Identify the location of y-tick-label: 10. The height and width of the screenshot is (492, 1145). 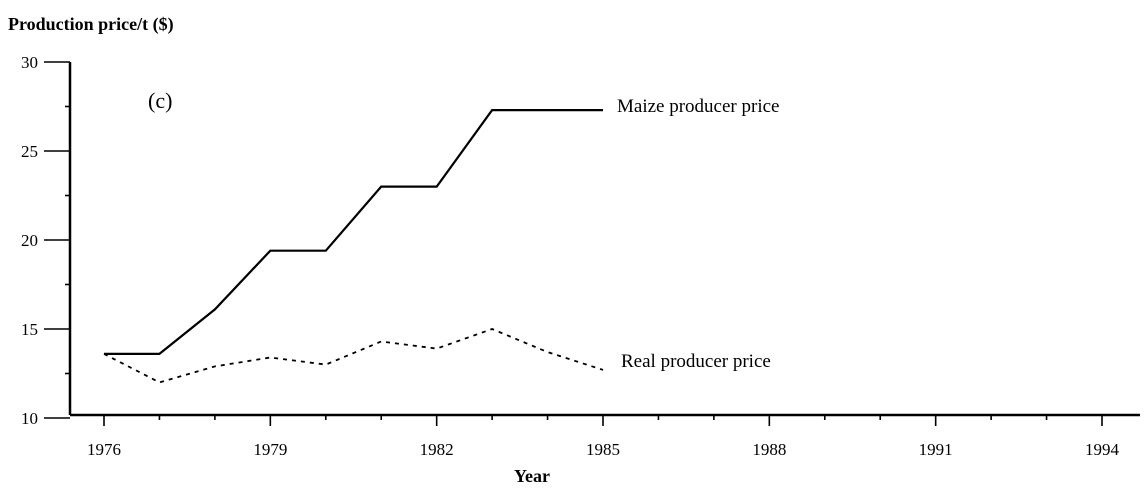
(29, 418).